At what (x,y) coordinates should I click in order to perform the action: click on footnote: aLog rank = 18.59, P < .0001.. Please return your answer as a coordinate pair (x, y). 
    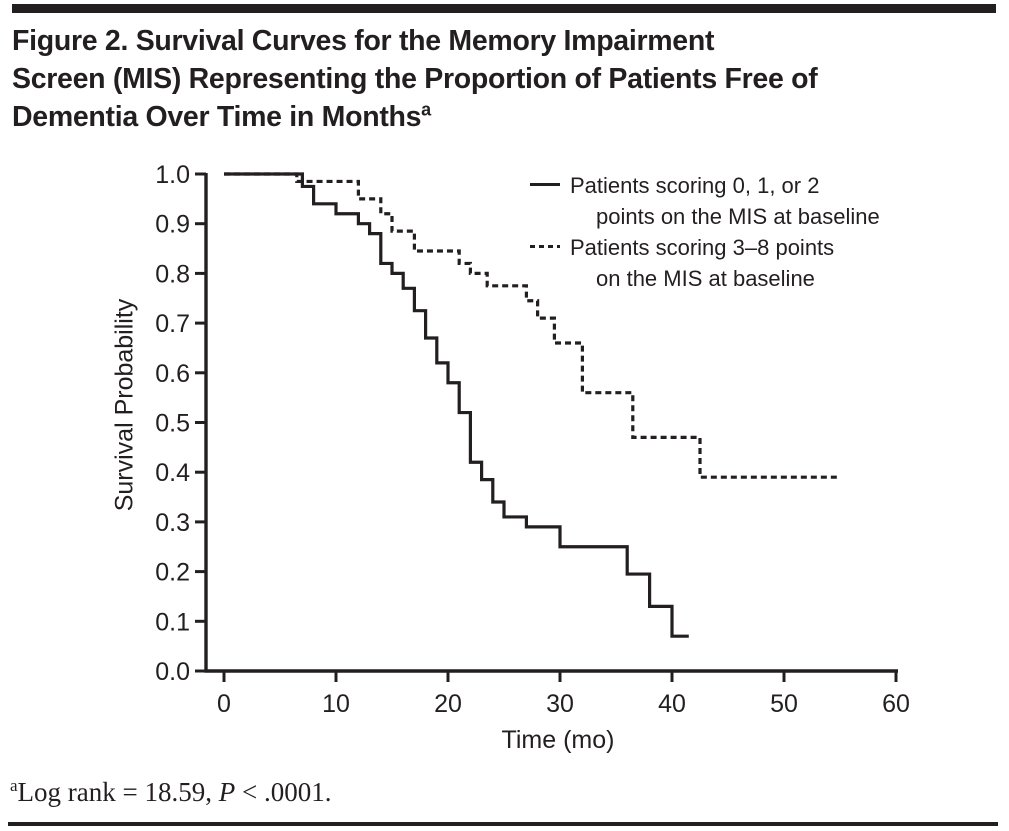
    Looking at the image, I should click on (170, 792).